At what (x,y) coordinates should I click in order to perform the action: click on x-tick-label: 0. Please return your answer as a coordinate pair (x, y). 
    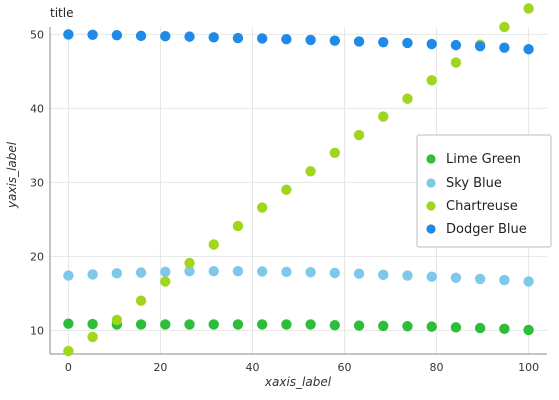
    Looking at the image, I should click on (68, 367).